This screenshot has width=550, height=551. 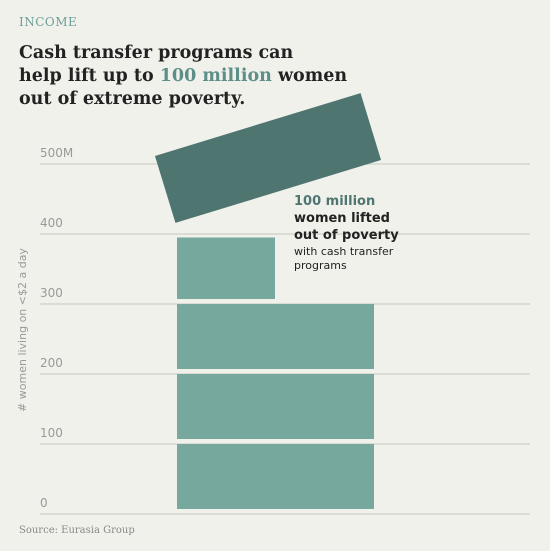 What do you see at coordinates (77, 530) in the screenshot?
I see `source: Source: Eurasia Group` at bounding box center [77, 530].